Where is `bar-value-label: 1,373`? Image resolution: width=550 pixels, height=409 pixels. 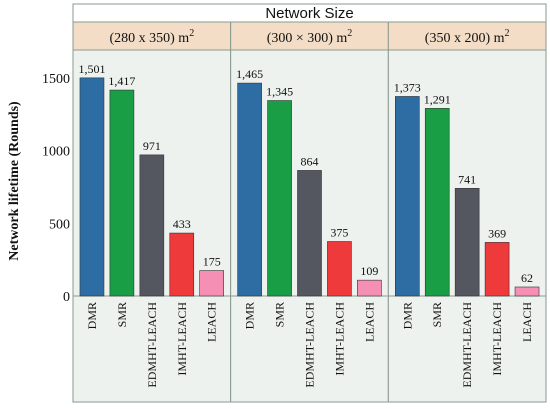 bar-value-label: 1,373 is located at coordinates (407, 87).